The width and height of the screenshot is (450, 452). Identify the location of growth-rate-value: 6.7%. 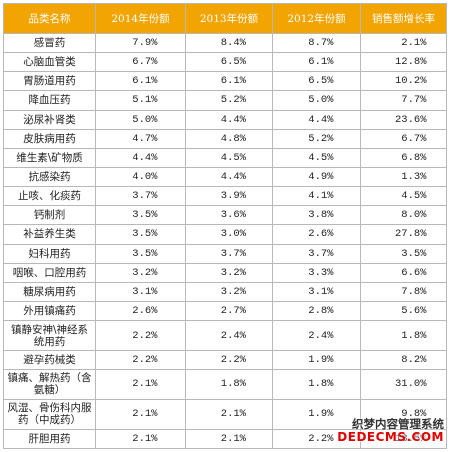
(414, 138).